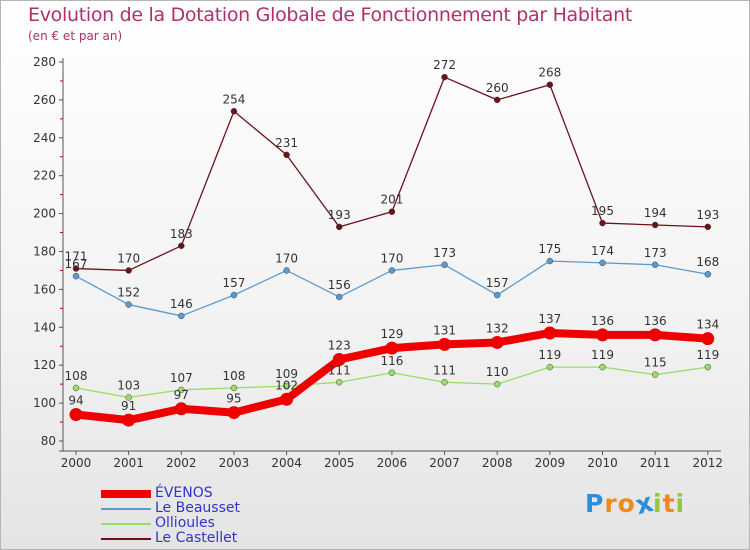  I want to click on data-label-le-castellet: 194, so click(655, 213).